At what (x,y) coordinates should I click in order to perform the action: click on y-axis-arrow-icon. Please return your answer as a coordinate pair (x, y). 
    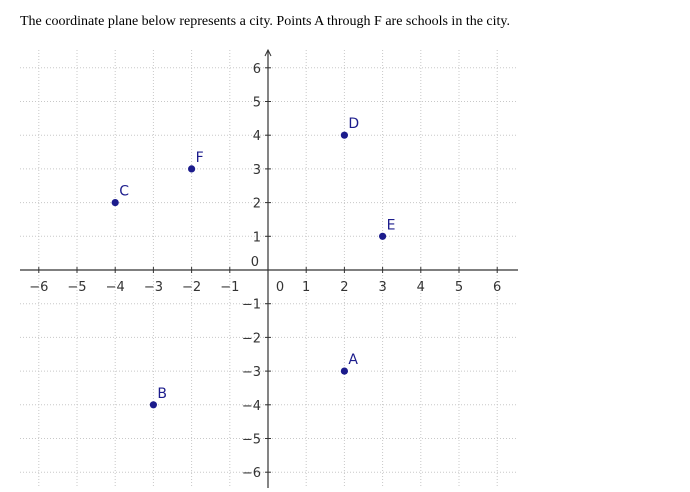
    Looking at the image, I should click on (268, 52).